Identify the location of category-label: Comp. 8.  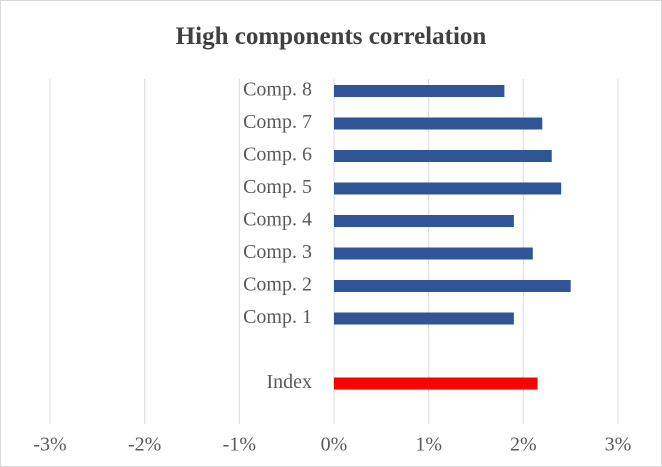
(277, 90).